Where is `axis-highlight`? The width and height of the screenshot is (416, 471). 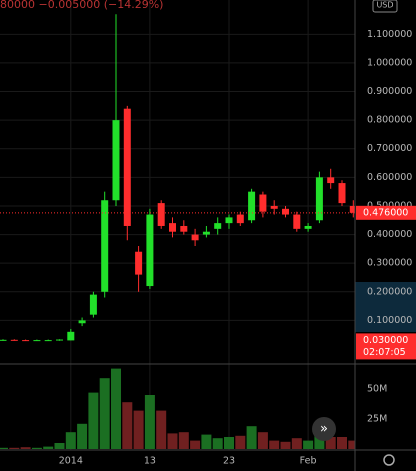 axis-highlight is located at coordinates (385, 307).